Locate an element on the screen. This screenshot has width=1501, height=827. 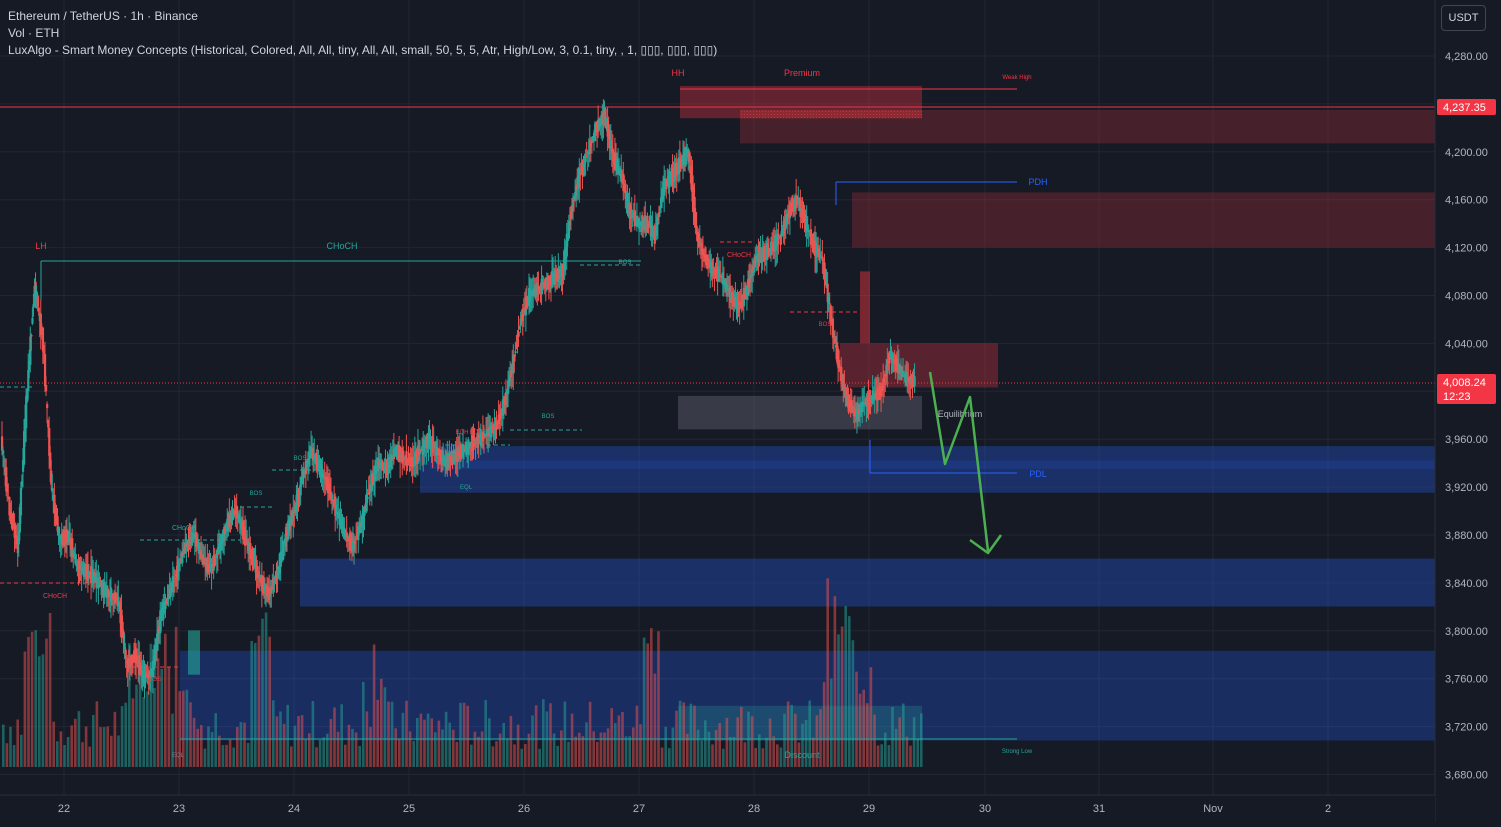
time-axis: 22 23 24 25 26 27 28 29 30 31 Nov 2 is located at coordinates (717, 808).